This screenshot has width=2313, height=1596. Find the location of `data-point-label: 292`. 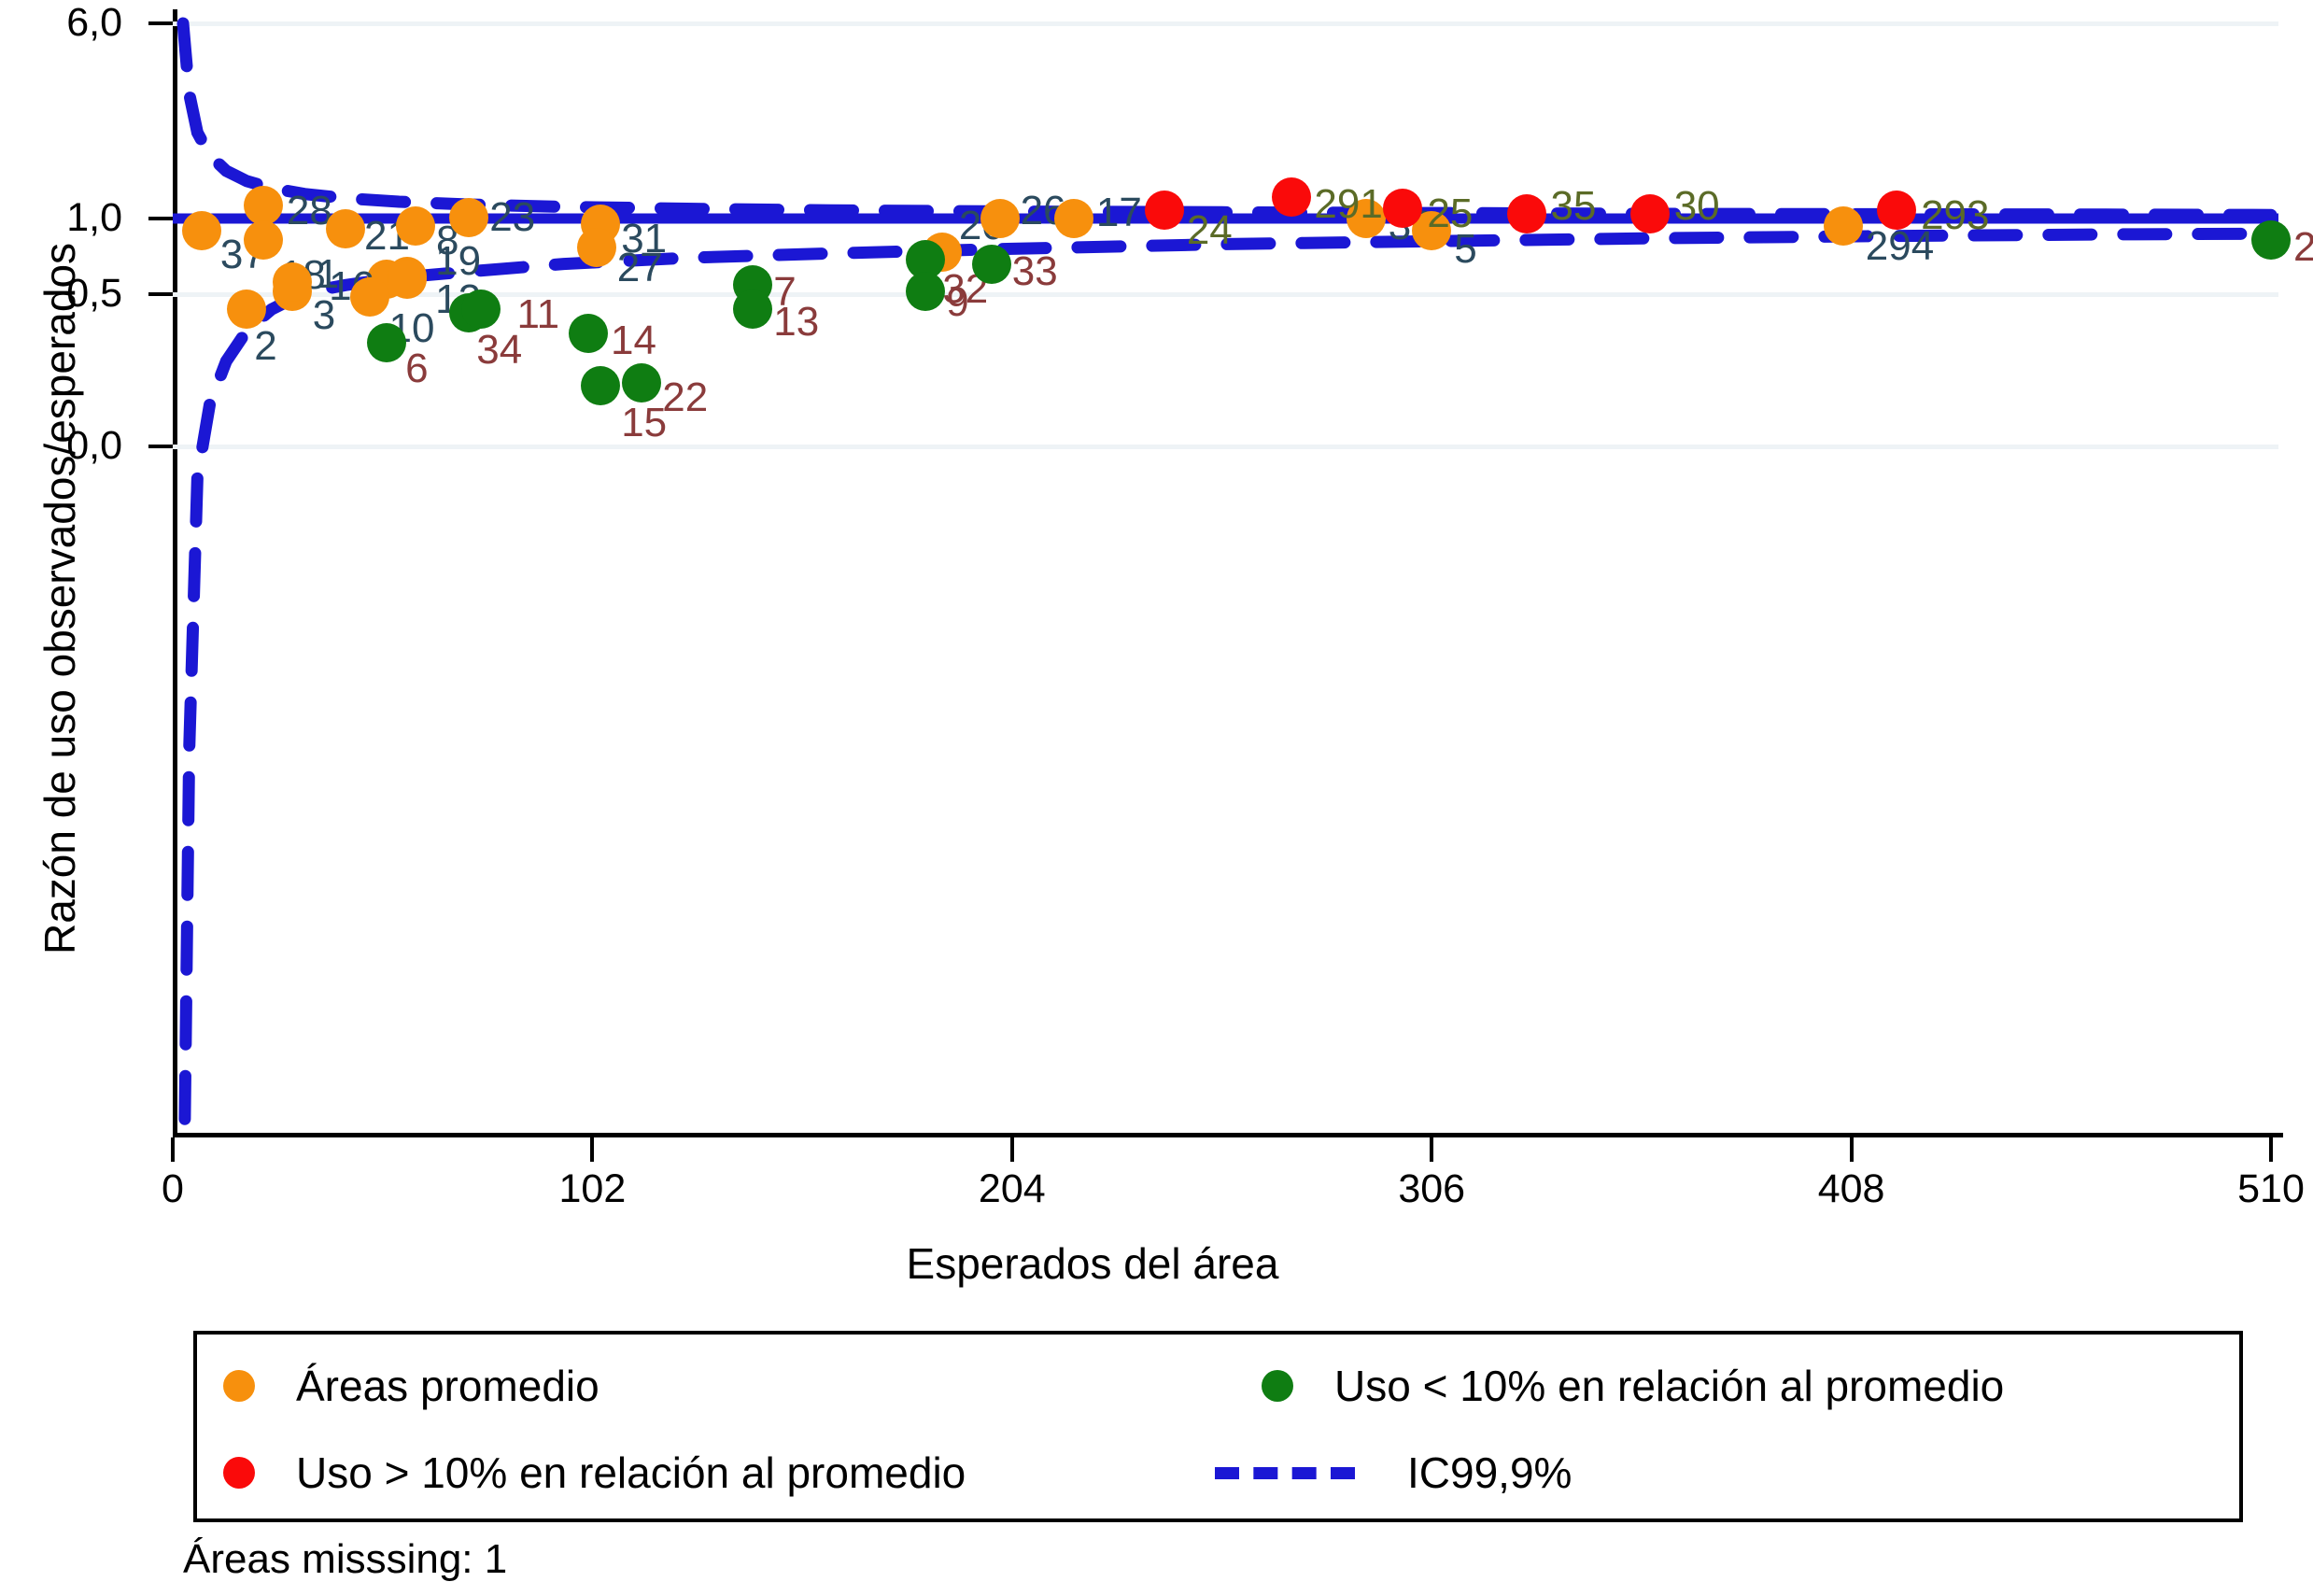

data-point-label: 292 is located at coordinates (2303, 246).